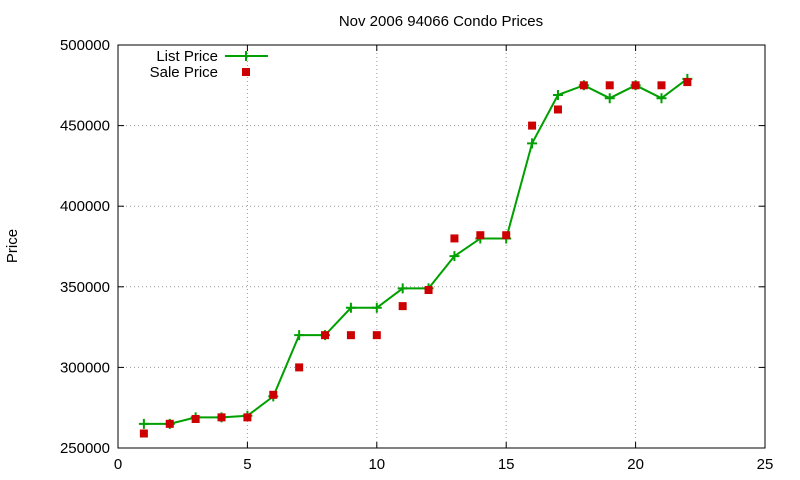 This screenshot has width=800, height=480. I want to click on chart-title: Nov 2006 94066 Condo Prices, so click(441, 21).